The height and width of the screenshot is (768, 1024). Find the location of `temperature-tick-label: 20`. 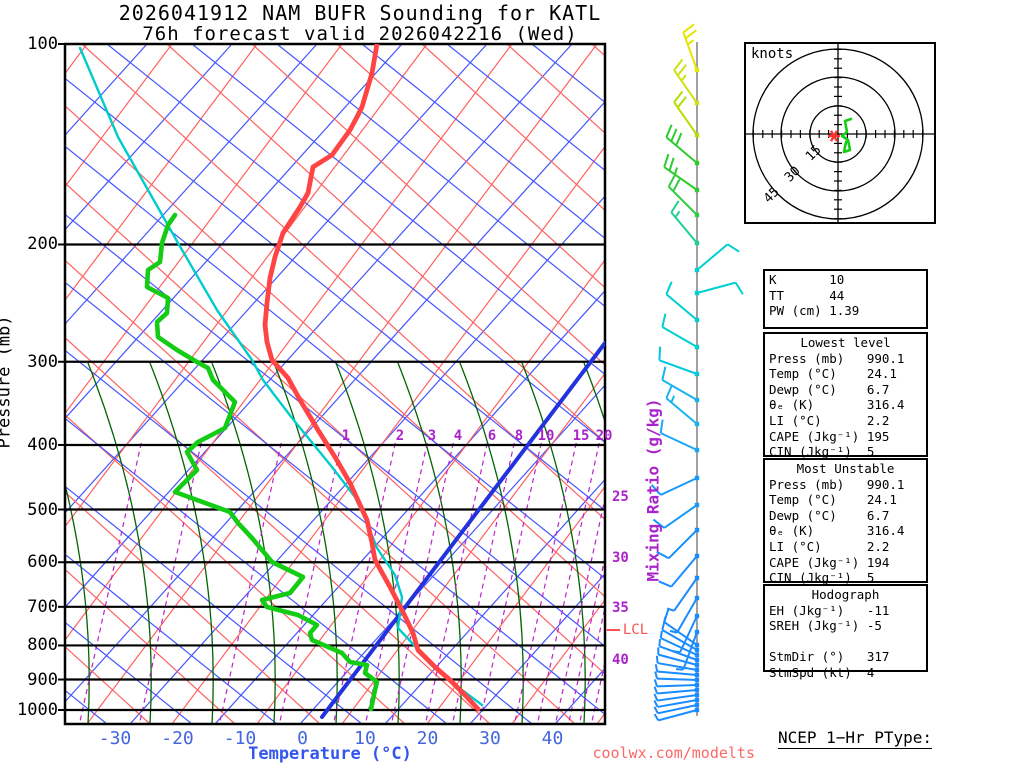

temperature-tick-label: 20 is located at coordinates (427, 738).